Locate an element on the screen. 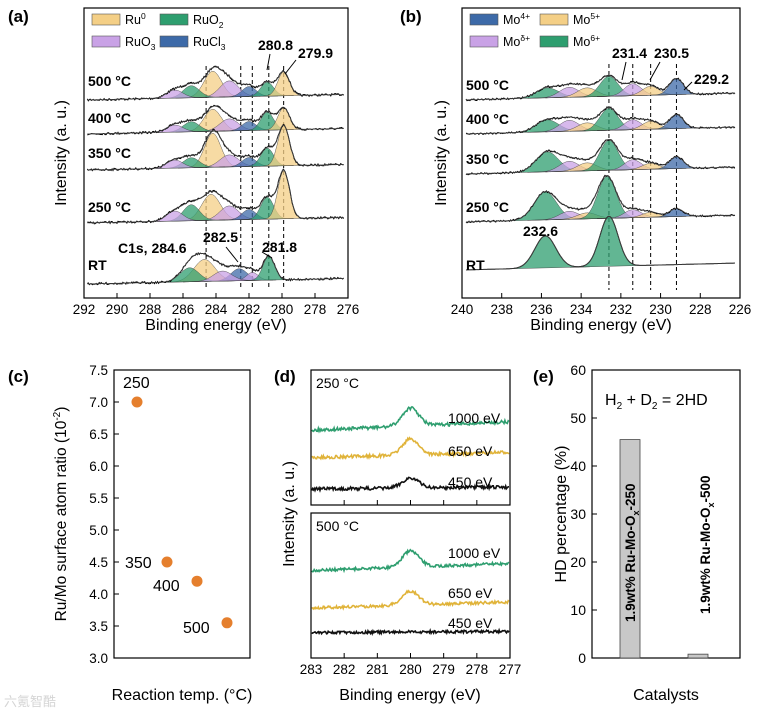 The image size is (758, 712). panel-e-frame is located at coordinates (666, 514).